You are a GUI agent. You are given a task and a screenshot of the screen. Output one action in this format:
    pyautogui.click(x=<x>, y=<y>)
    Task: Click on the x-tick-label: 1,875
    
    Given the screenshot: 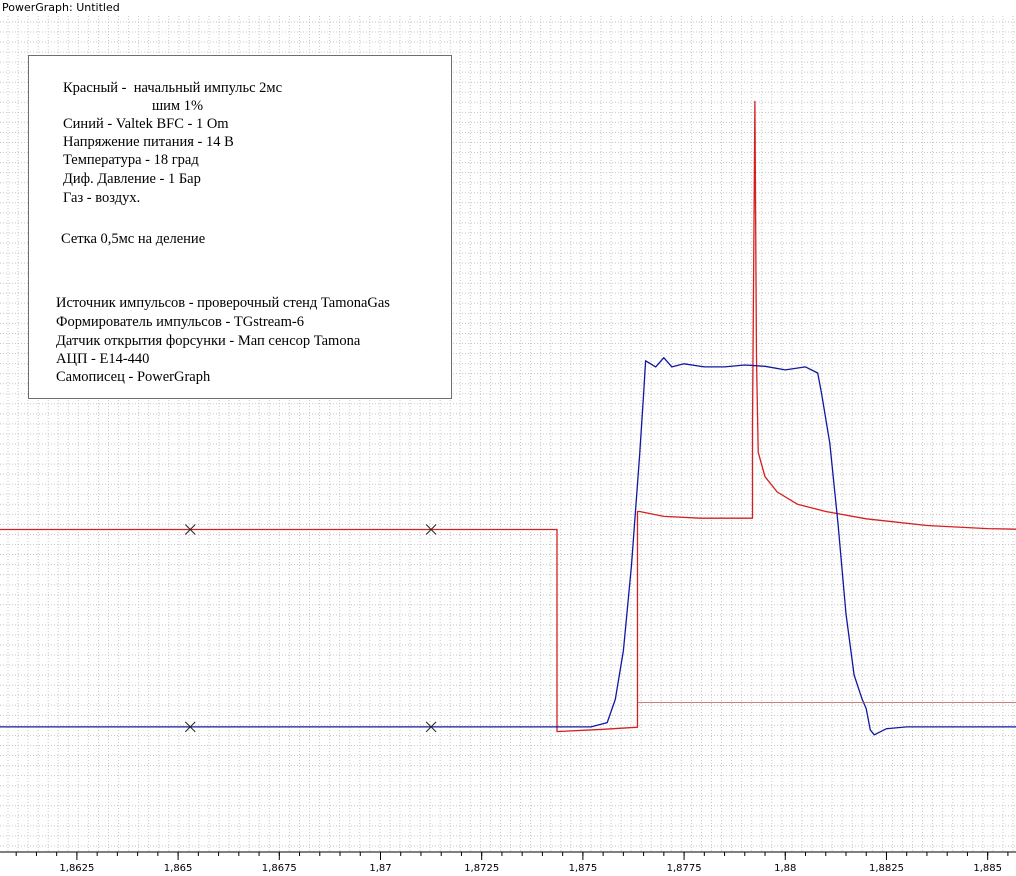 What is the action you would take?
    pyautogui.click(x=583, y=868)
    